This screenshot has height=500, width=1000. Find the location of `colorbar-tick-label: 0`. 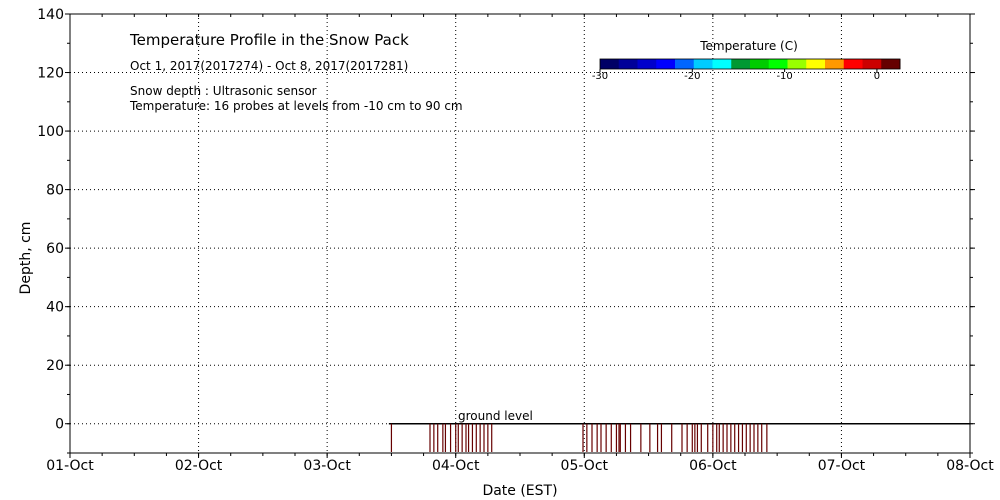

colorbar-tick-label: 0 is located at coordinates (877, 76).